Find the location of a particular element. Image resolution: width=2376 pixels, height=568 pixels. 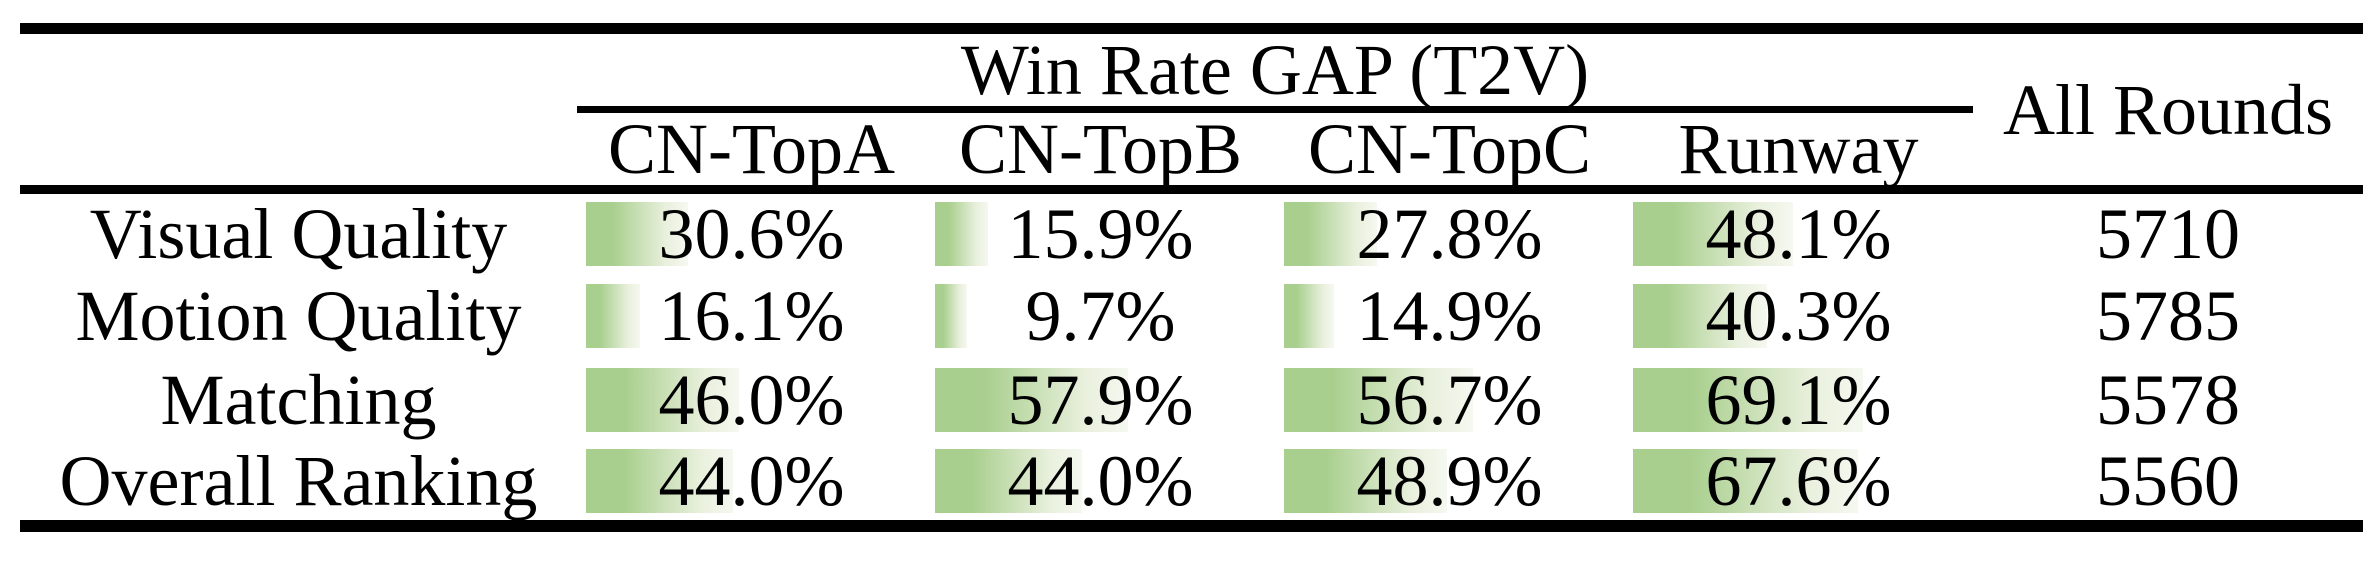

win-rate-value: 9.7% is located at coordinates (1100, 315).